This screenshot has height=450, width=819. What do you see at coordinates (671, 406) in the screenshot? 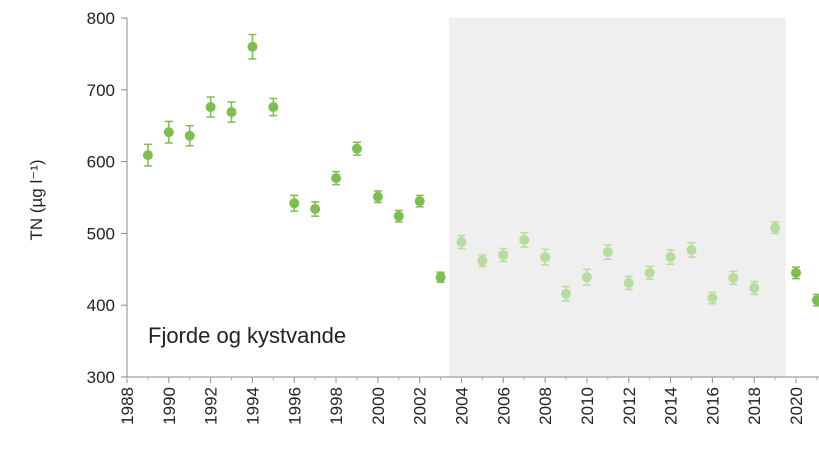
I see `x-tick-label: 2014` at bounding box center [671, 406].